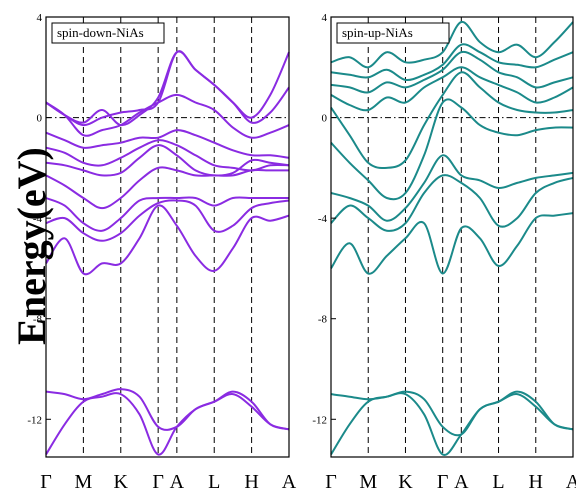 The image size is (576, 503). What do you see at coordinates (377, 32) in the screenshot?
I see `panel-title: spin-up-NiAs` at bounding box center [377, 32].